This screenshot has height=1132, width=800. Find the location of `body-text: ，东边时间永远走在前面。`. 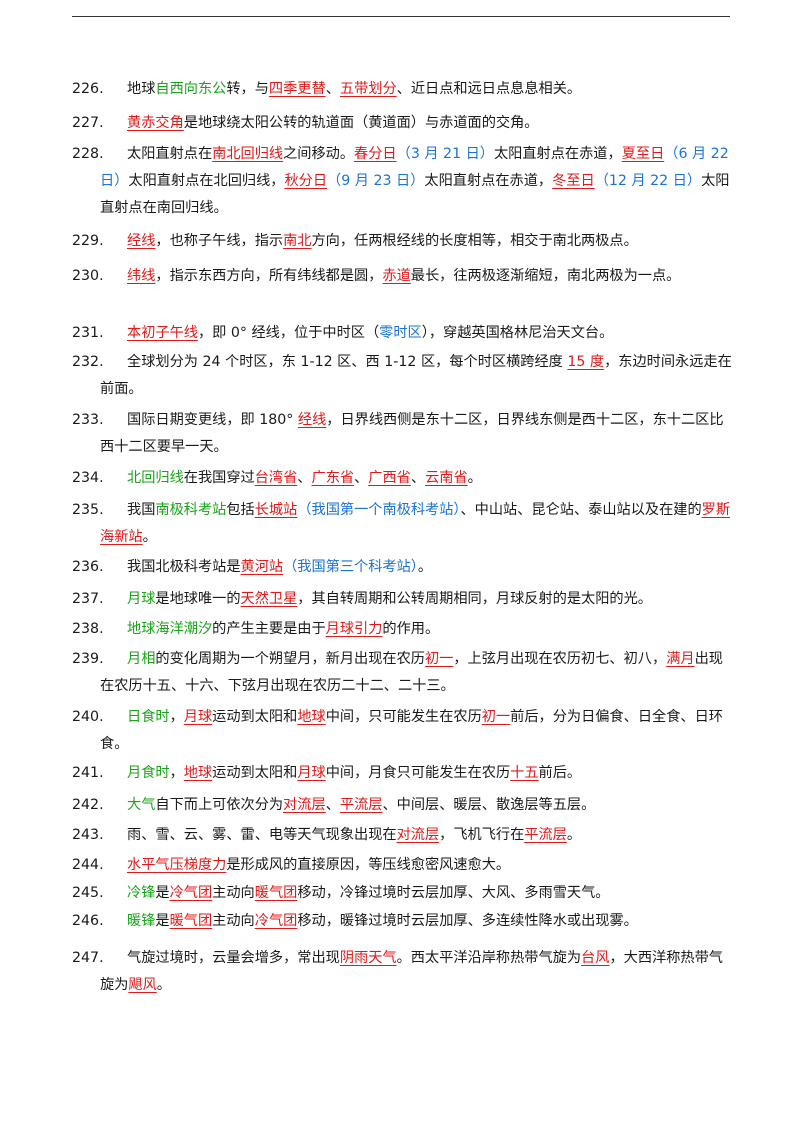

body-text: ，东边时间永远走在前面。 is located at coordinates (416, 375).